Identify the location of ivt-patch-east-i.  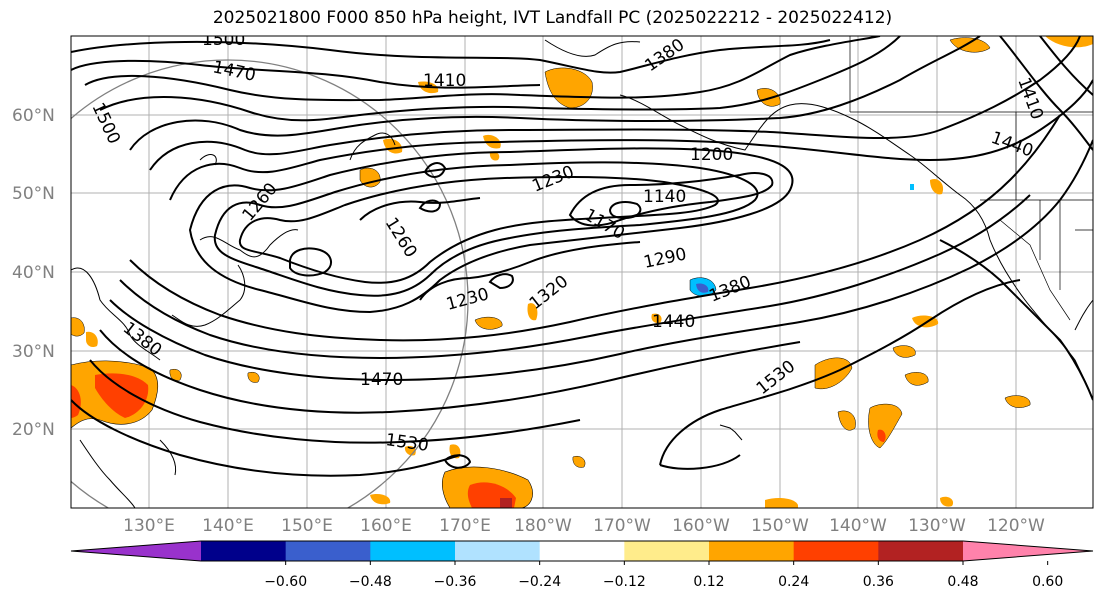
(947, 501).